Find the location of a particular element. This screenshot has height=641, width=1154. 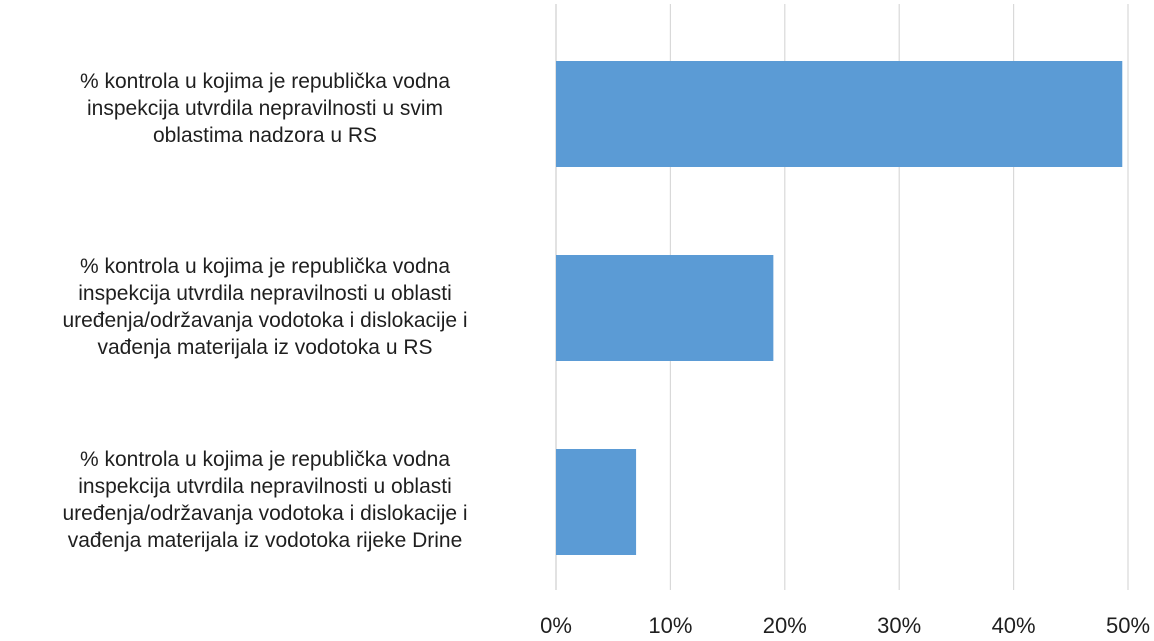

x-tick-label: 20% is located at coordinates (785, 625).